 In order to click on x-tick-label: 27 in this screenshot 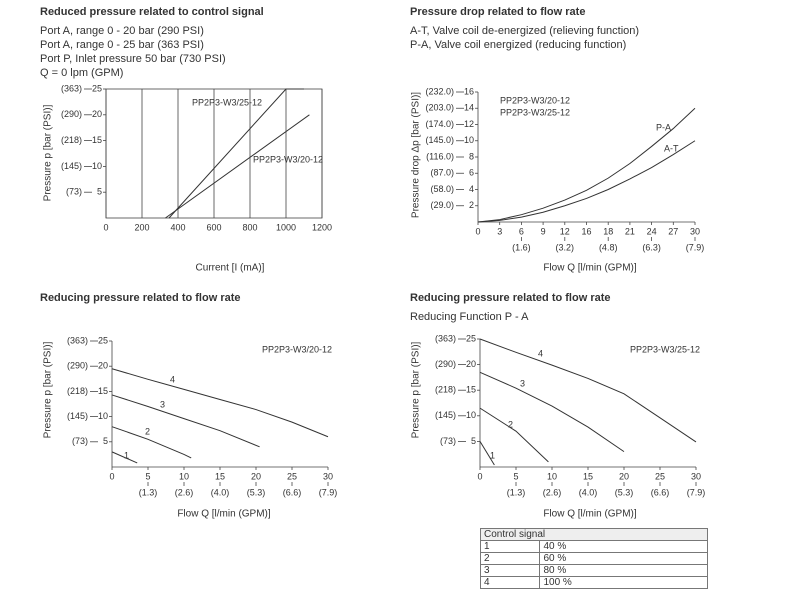, I will do `click(673, 231)`.